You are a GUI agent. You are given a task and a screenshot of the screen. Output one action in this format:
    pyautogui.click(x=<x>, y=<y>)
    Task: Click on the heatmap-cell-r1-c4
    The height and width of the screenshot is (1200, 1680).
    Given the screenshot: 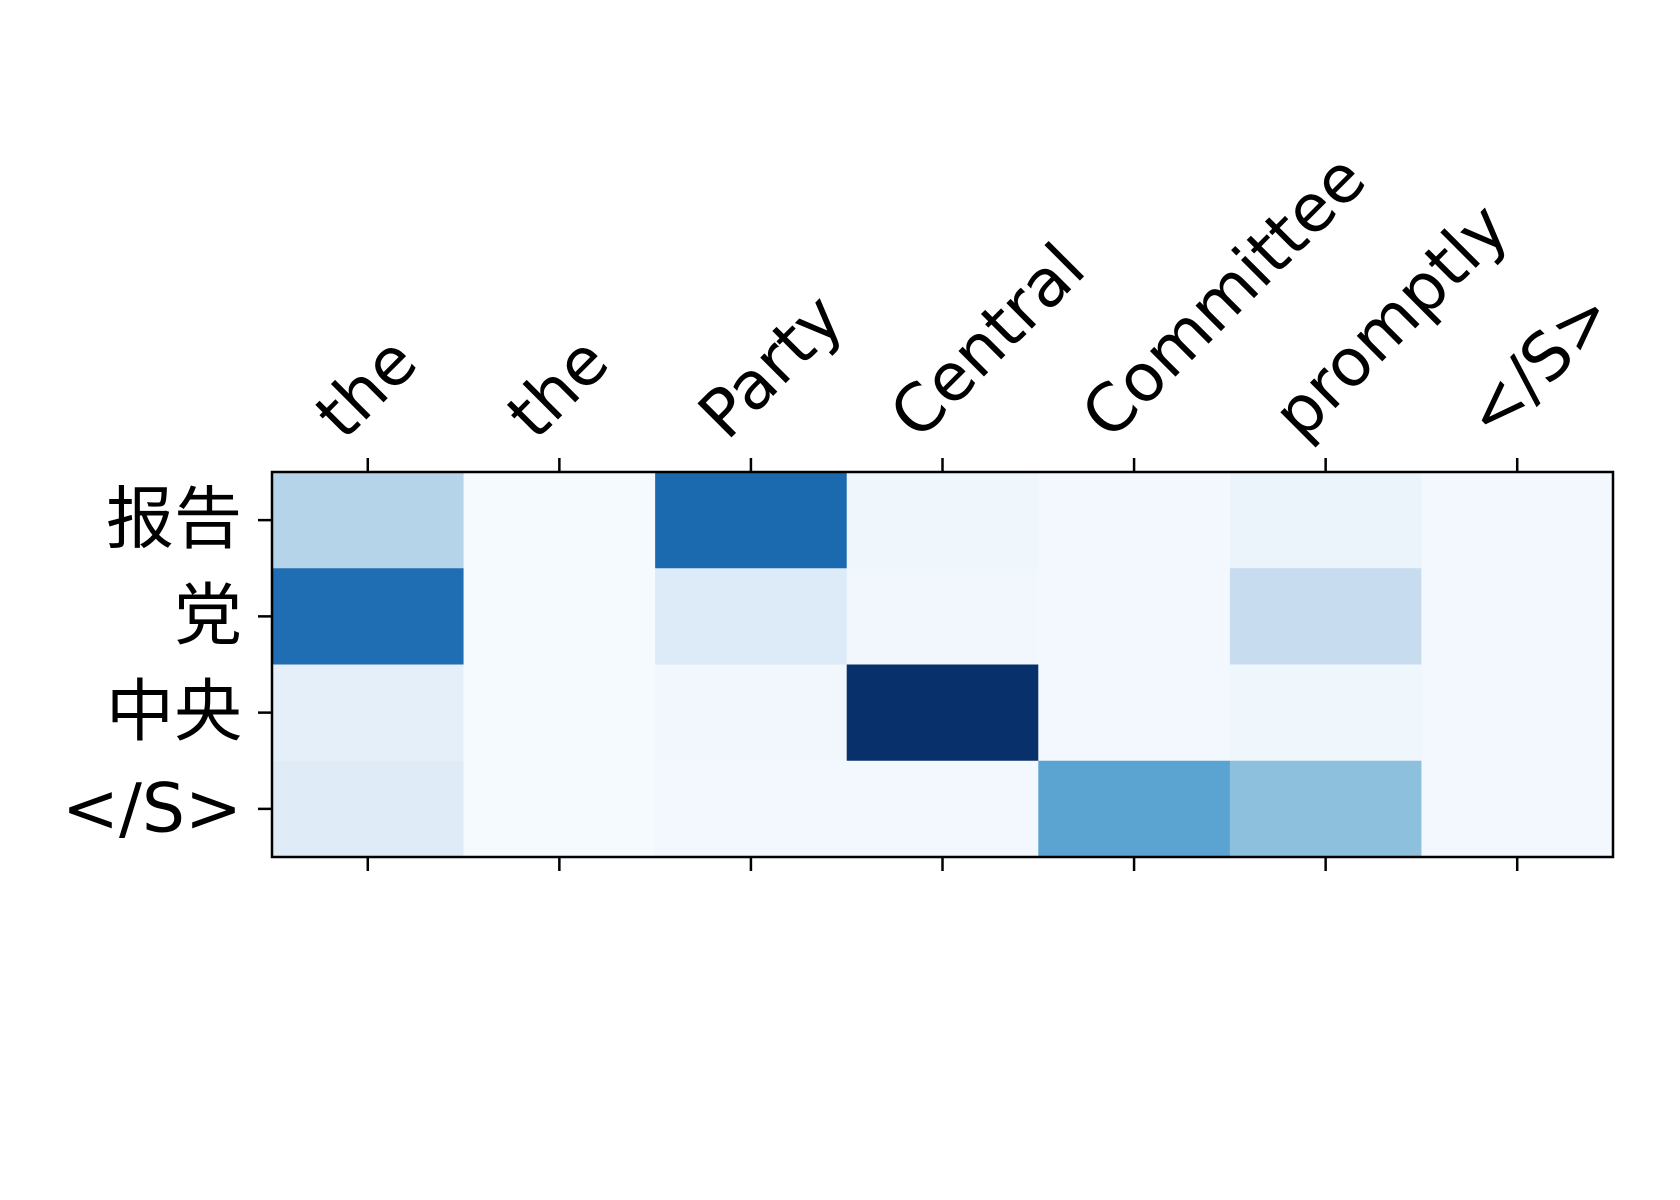 What is the action you would take?
    pyautogui.click(x=1134, y=617)
    